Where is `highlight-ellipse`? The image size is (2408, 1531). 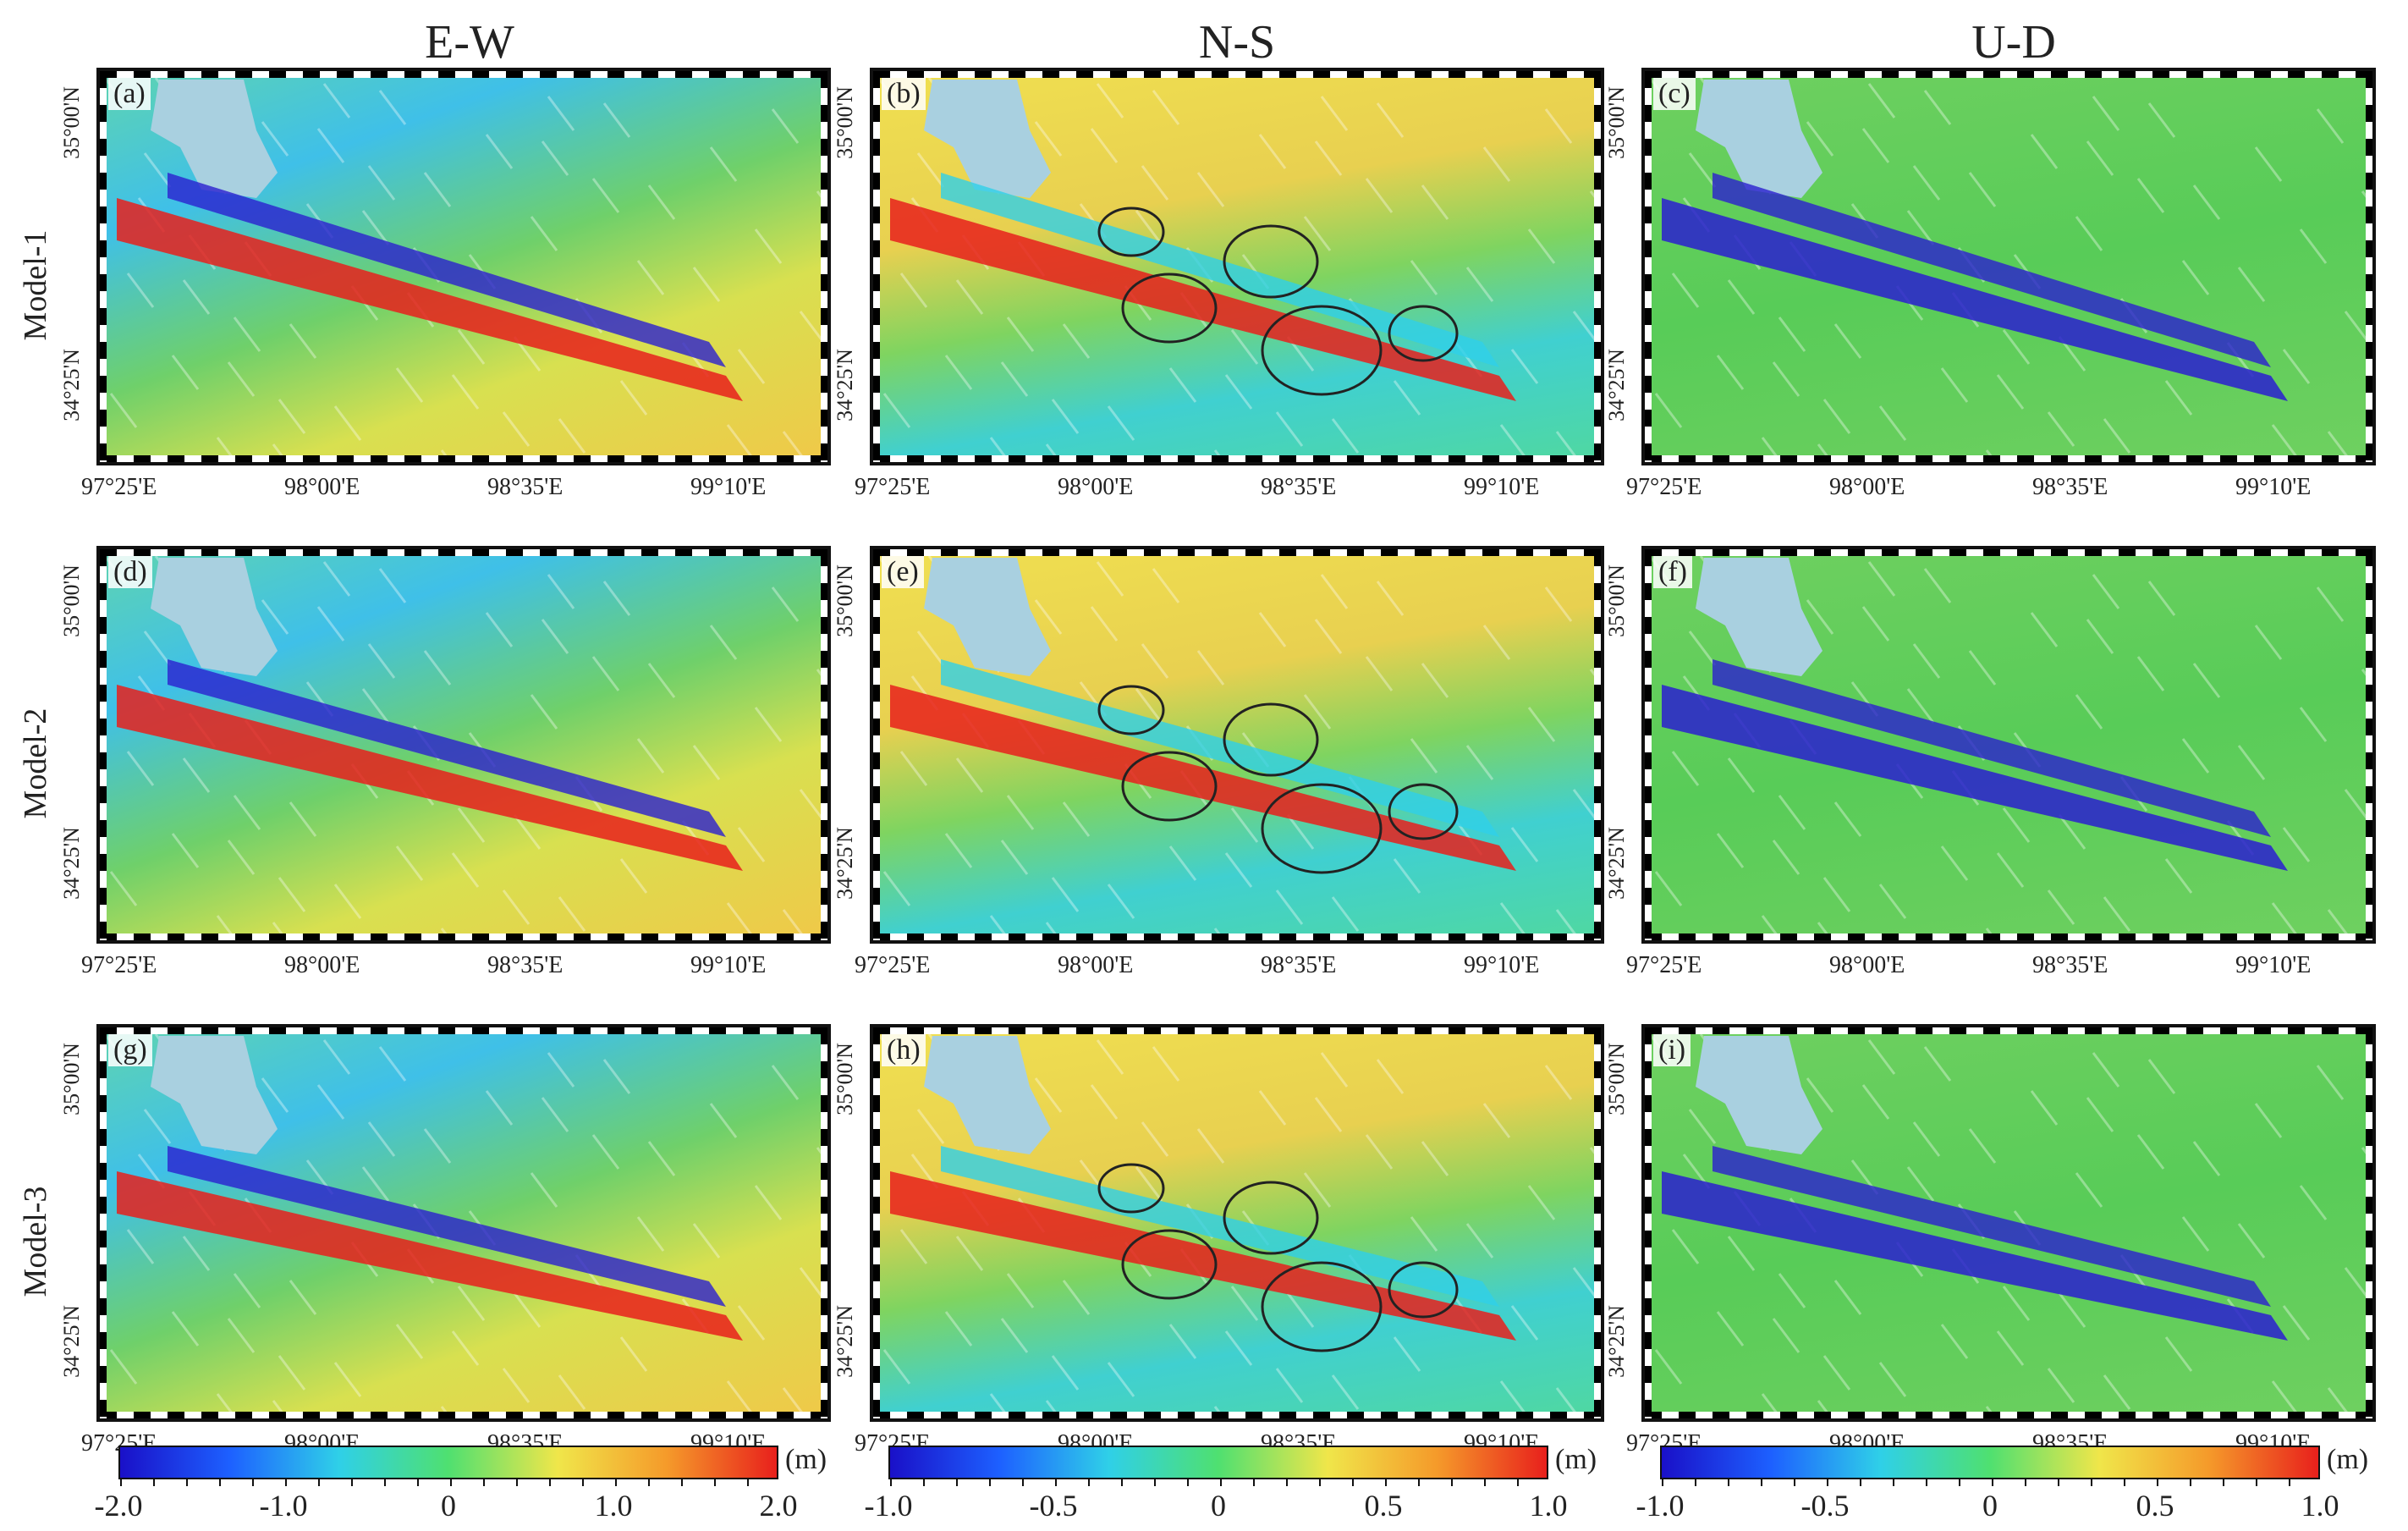
highlight-ellipse is located at coordinates (1131, 232).